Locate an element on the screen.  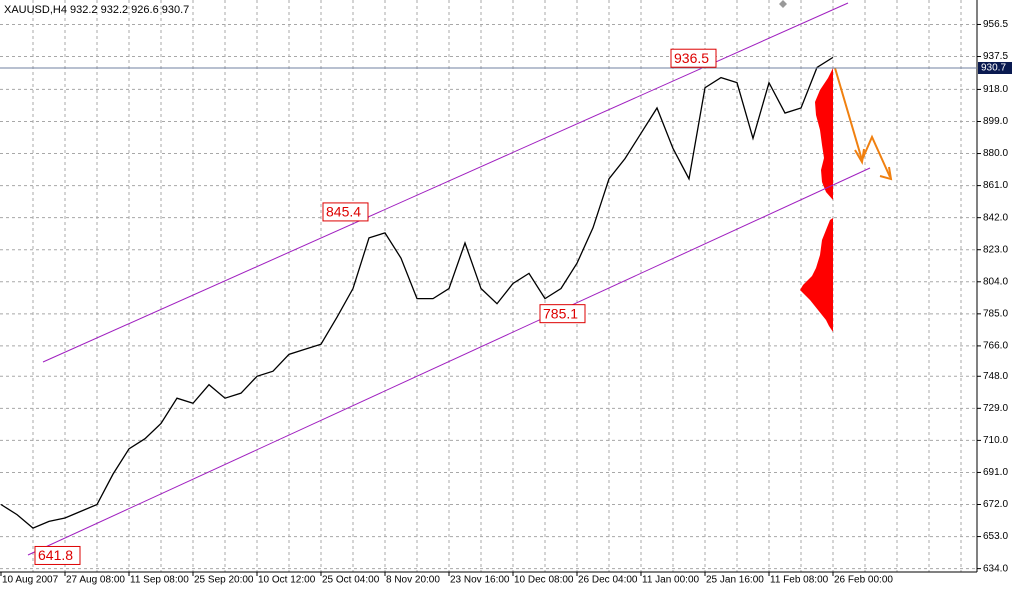
y-tick-label: 842.0 is located at coordinates (995, 217).